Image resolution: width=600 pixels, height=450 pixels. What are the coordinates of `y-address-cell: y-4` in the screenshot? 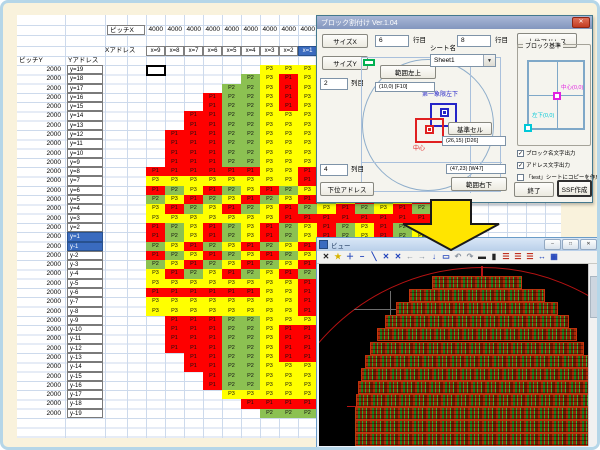 It's located at (85, 274).